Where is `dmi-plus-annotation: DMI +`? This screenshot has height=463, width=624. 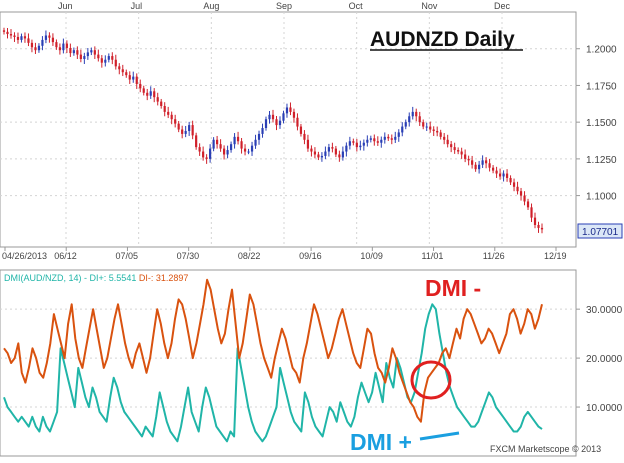
dmi-plus-annotation: DMI + is located at coordinates (381, 442).